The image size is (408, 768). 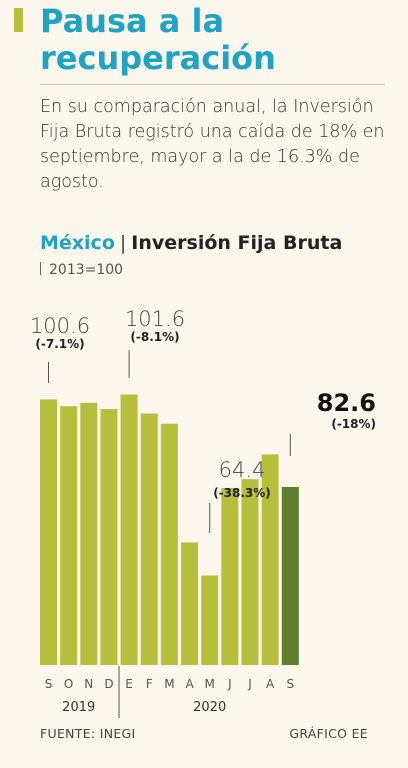 What do you see at coordinates (81, 270) in the screenshot?
I see `chart-unit-note: 2013=100` at bounding box center [81, 270].